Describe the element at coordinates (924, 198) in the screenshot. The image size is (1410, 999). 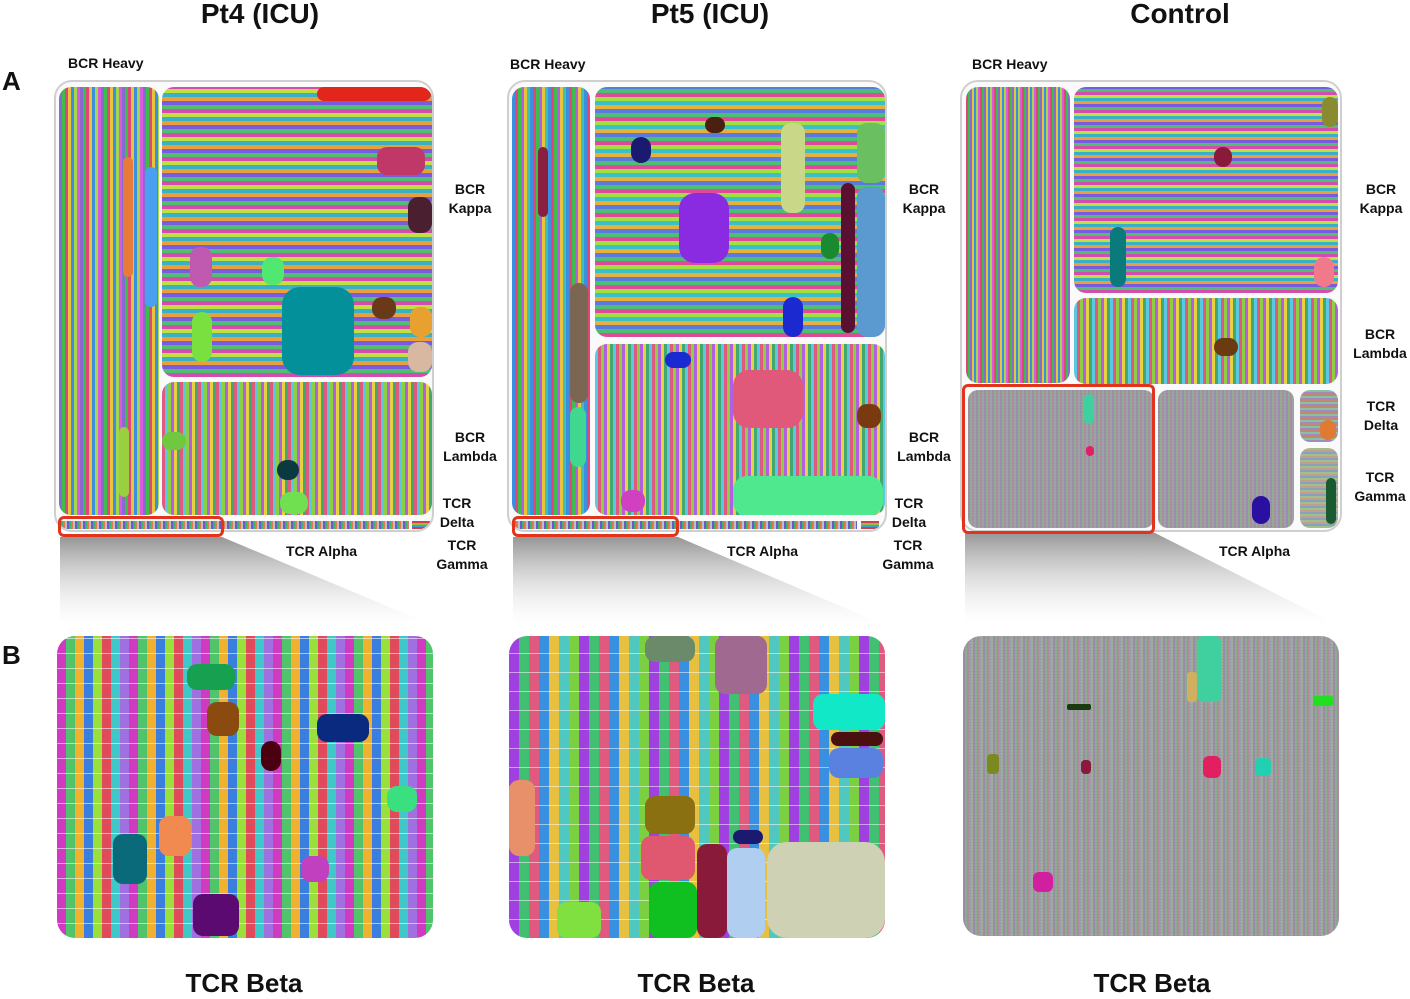
I see `label-bcr-kappa-pt5: BCR Kappa` at that location.